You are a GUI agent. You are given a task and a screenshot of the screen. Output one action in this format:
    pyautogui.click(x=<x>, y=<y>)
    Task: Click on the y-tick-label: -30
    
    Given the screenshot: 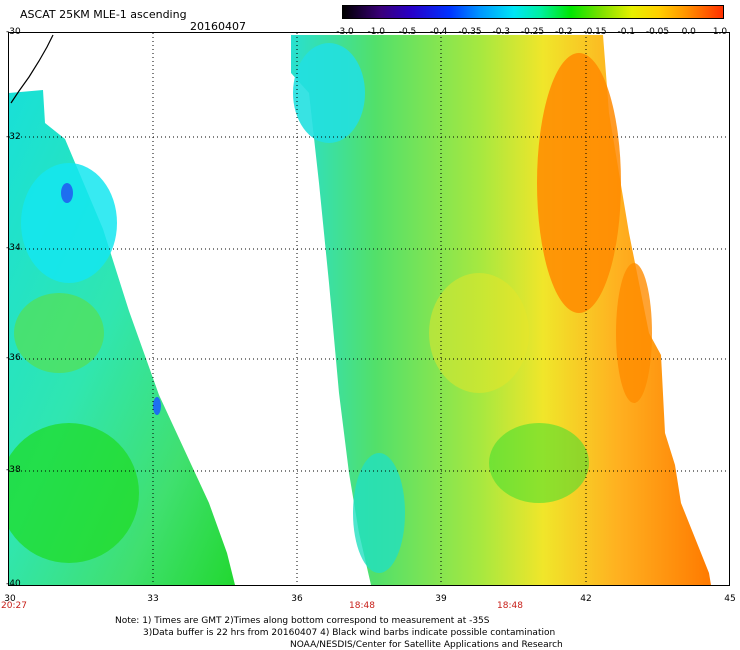 What is the action you would take?
    pyautogui.click(x=13, y=32)
    